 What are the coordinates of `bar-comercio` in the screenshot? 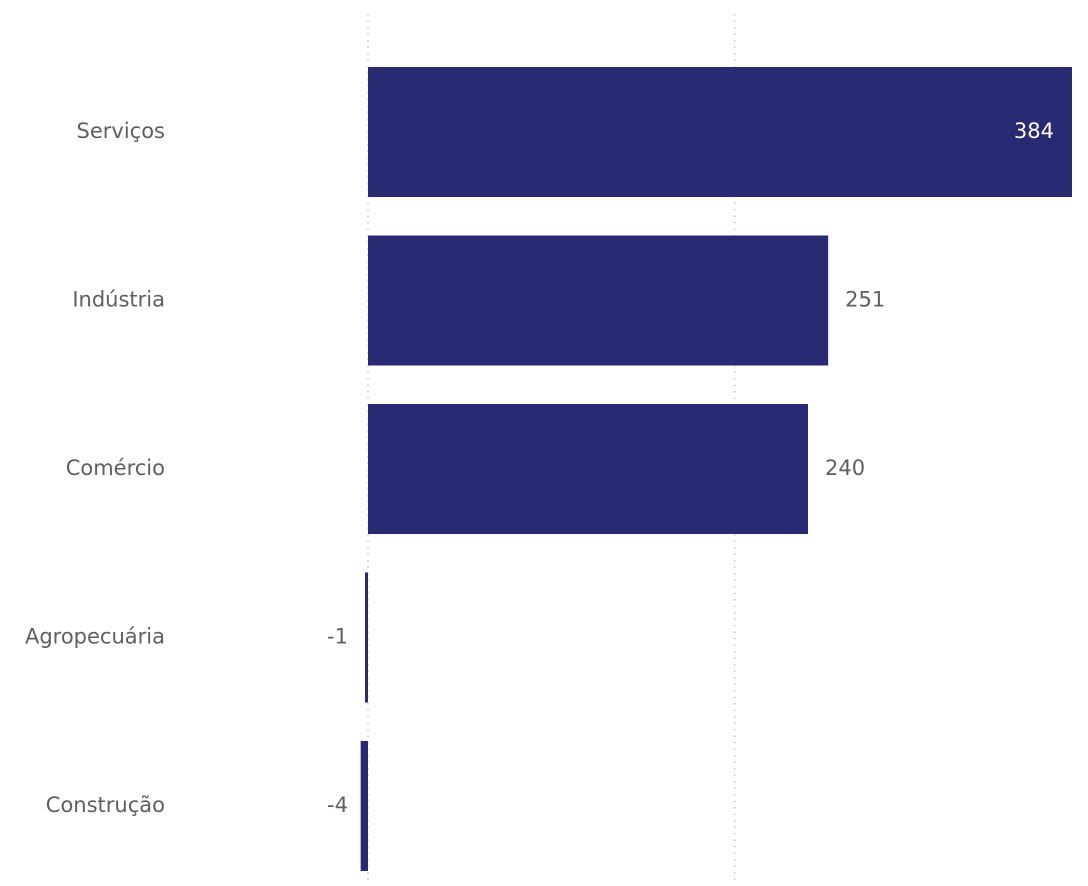 It's located at (588, 469).